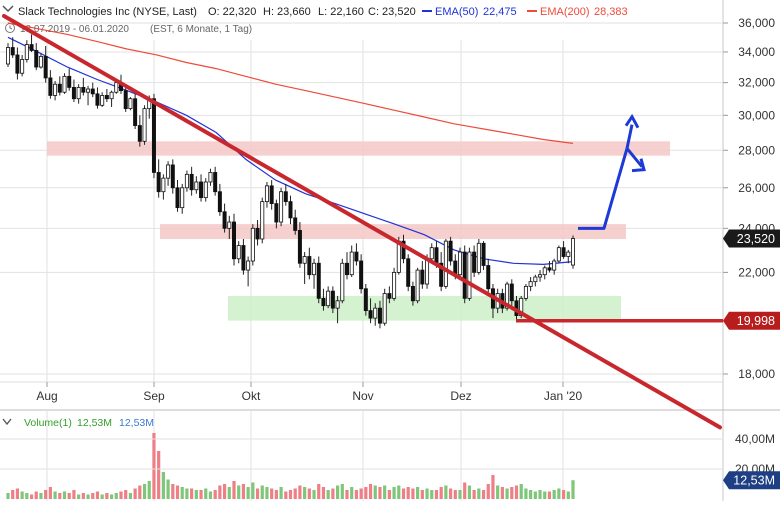 Image resolution: width=780 pixels, height=506 pixels. Describe the element at coordinates (756, 239) in the screenshot. I see `last-price-badge-label: 23,520` at that location.